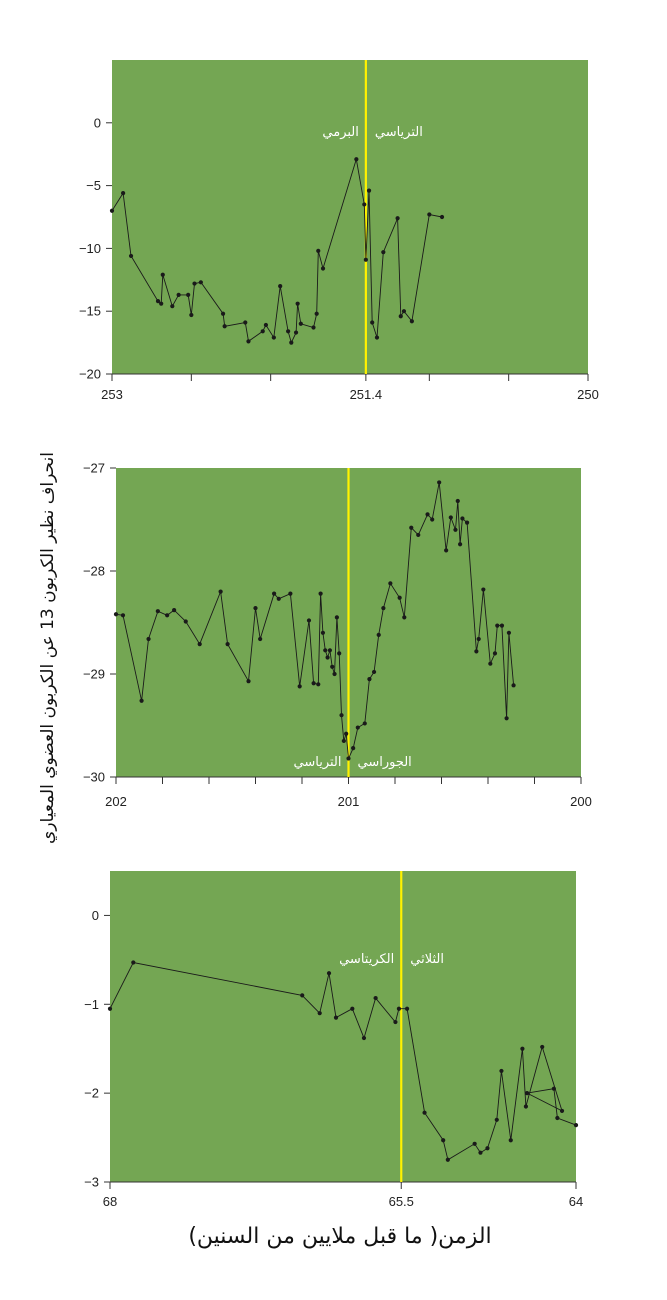 This screenshot has width=667, height=1300. I want to click on panel-2-x-tick-label: 201, so click(349, 801).